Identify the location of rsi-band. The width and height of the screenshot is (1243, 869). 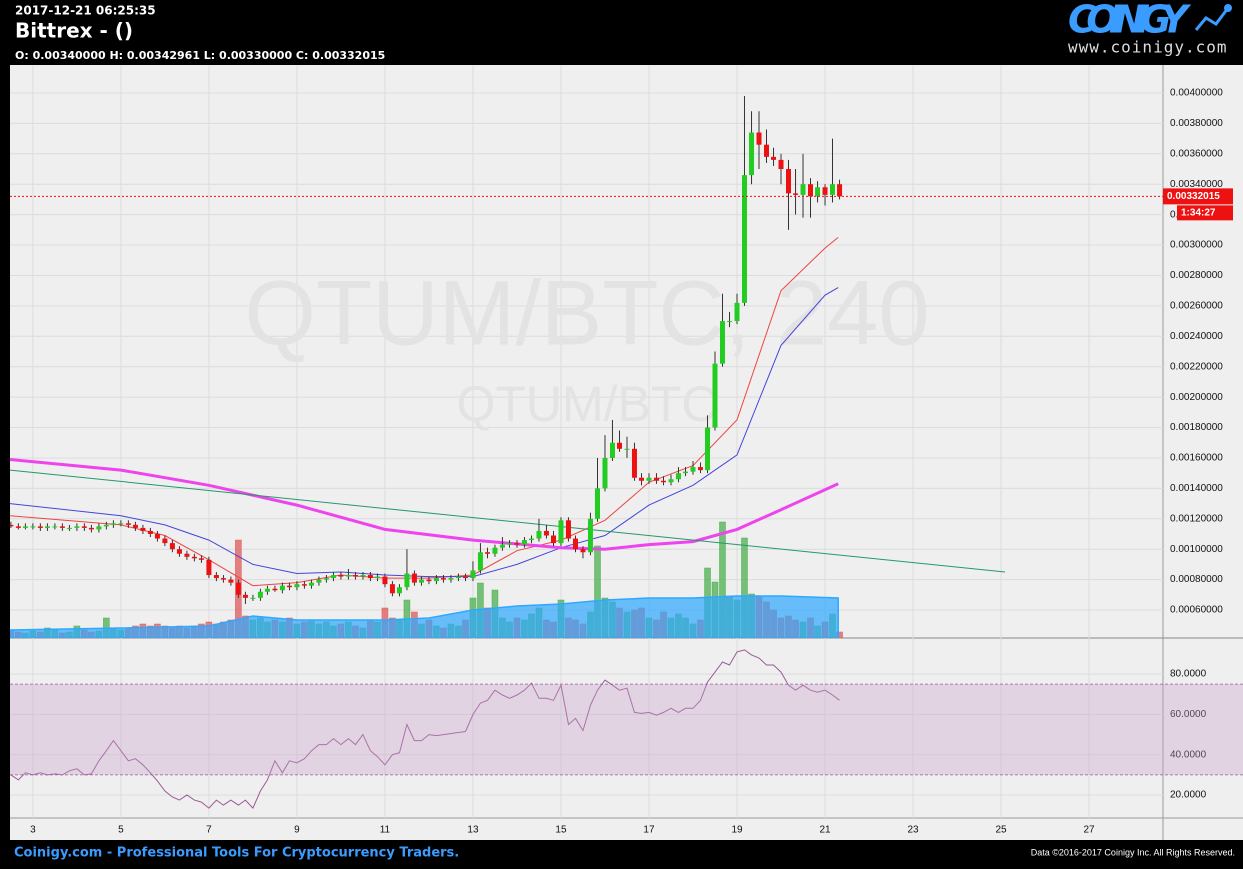
(626, 729).